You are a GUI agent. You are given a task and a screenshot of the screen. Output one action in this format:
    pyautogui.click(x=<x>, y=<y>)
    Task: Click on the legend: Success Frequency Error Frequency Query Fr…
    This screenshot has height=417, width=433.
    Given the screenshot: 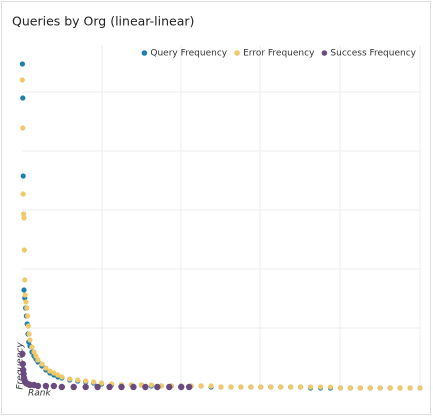 What is the action you would take?
    pyautogui.click(x=279, y=54)
    